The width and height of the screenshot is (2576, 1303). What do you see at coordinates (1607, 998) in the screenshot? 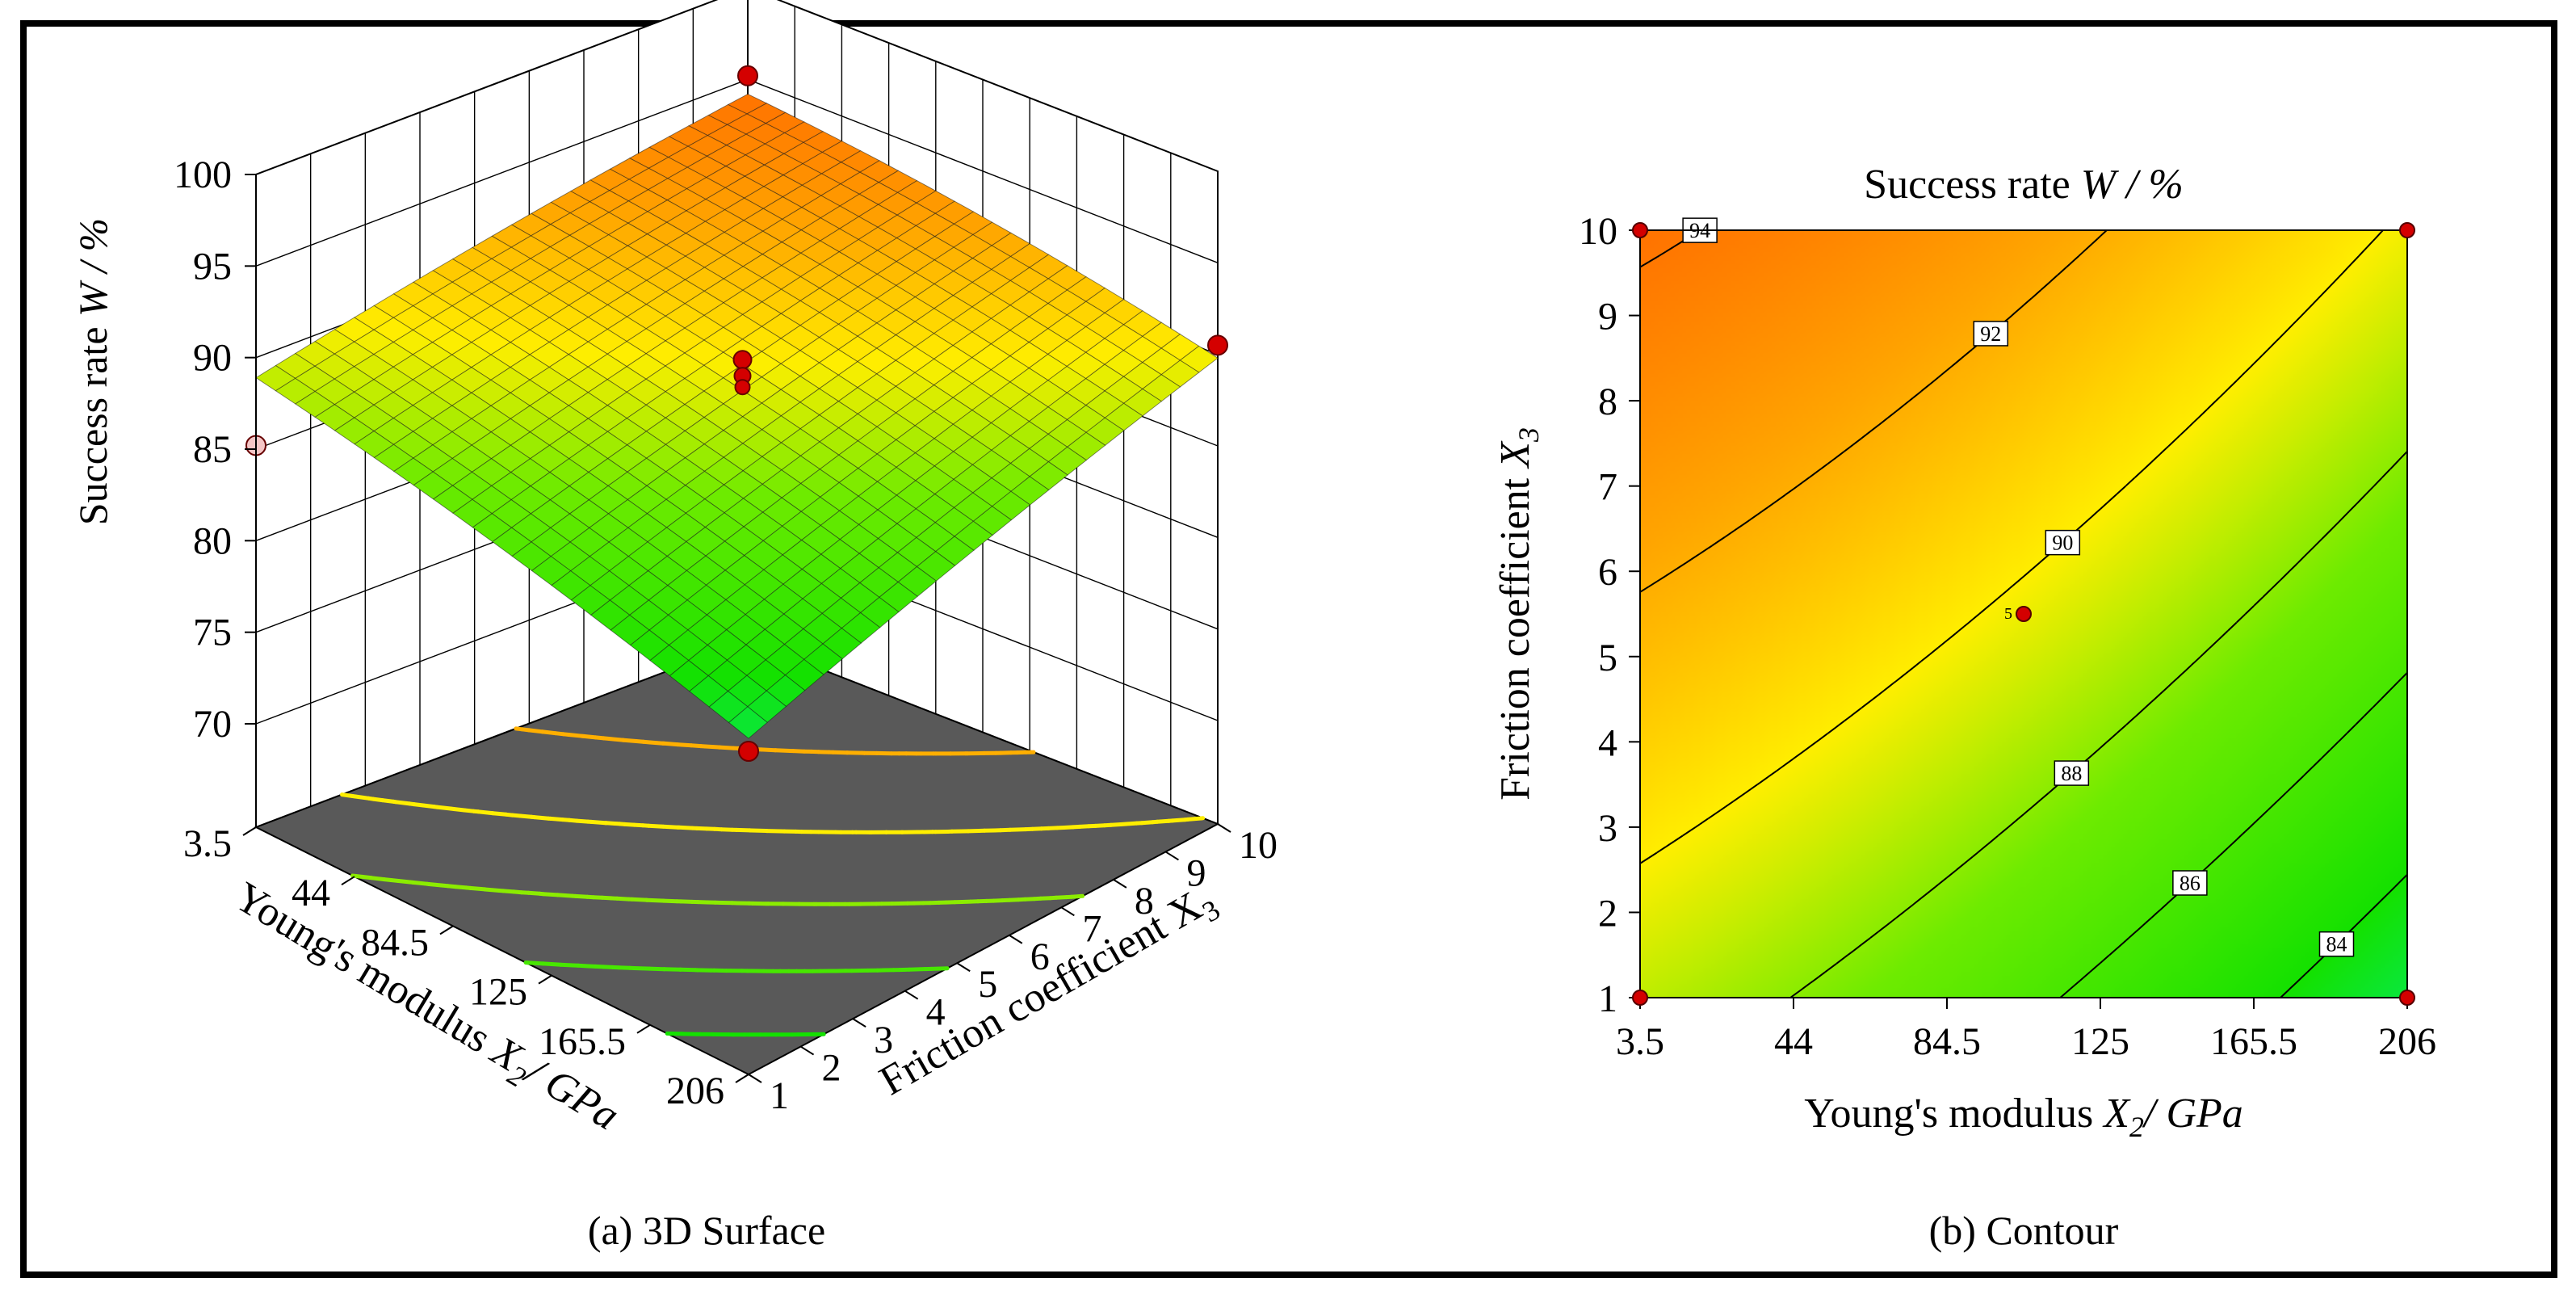
I see `contour-y-tick-label: 1` at bounding box center [1607, 998].